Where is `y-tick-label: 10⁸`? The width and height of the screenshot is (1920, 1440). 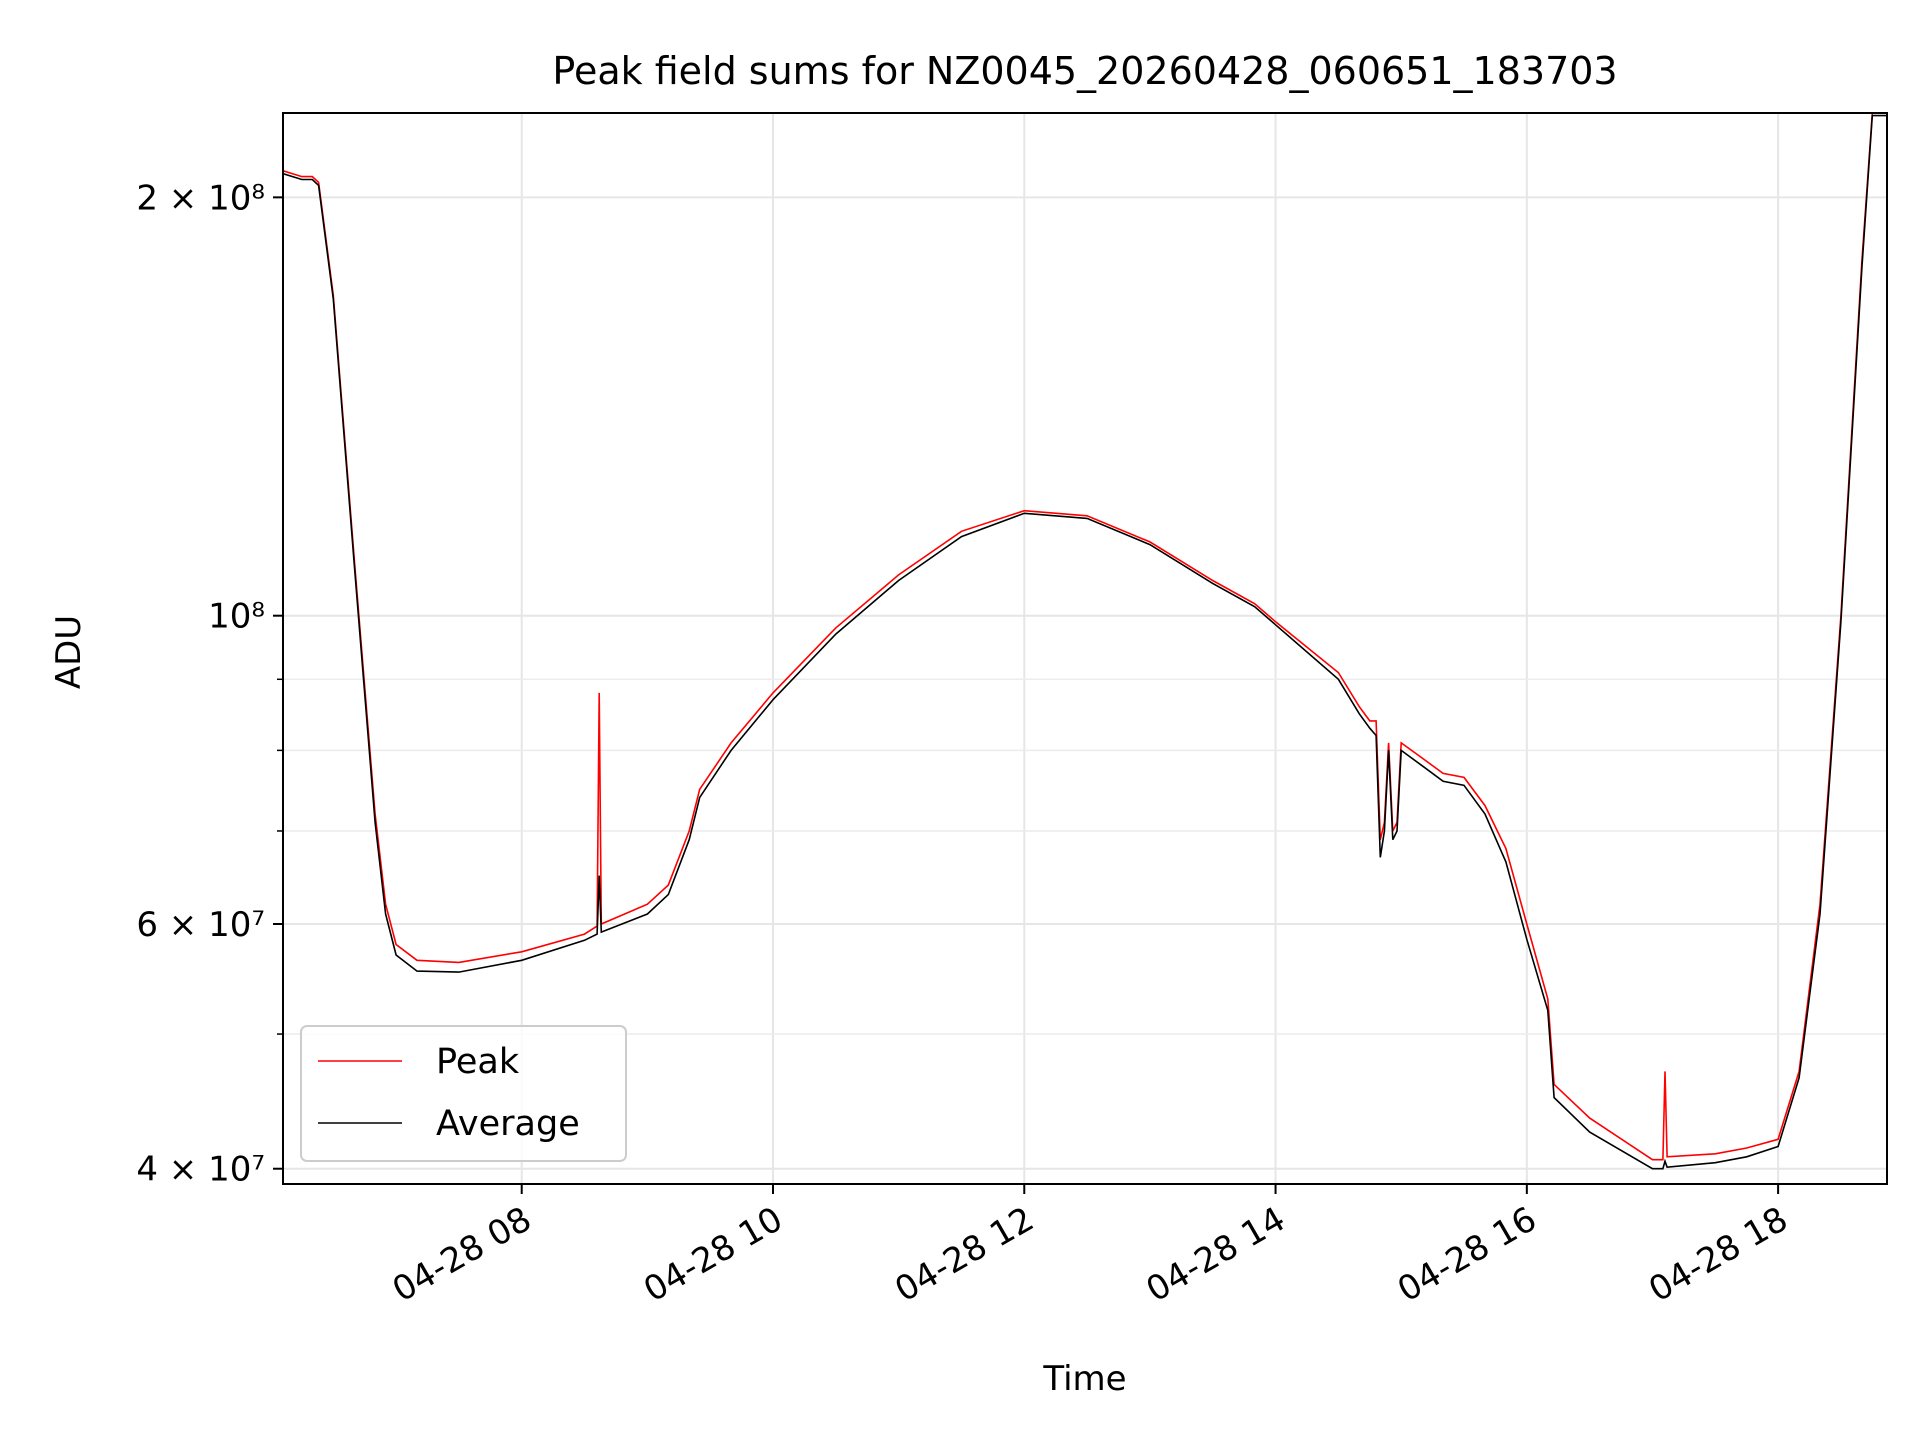
y-tick-label: 10⁸ is located at coordinates (236, 617).